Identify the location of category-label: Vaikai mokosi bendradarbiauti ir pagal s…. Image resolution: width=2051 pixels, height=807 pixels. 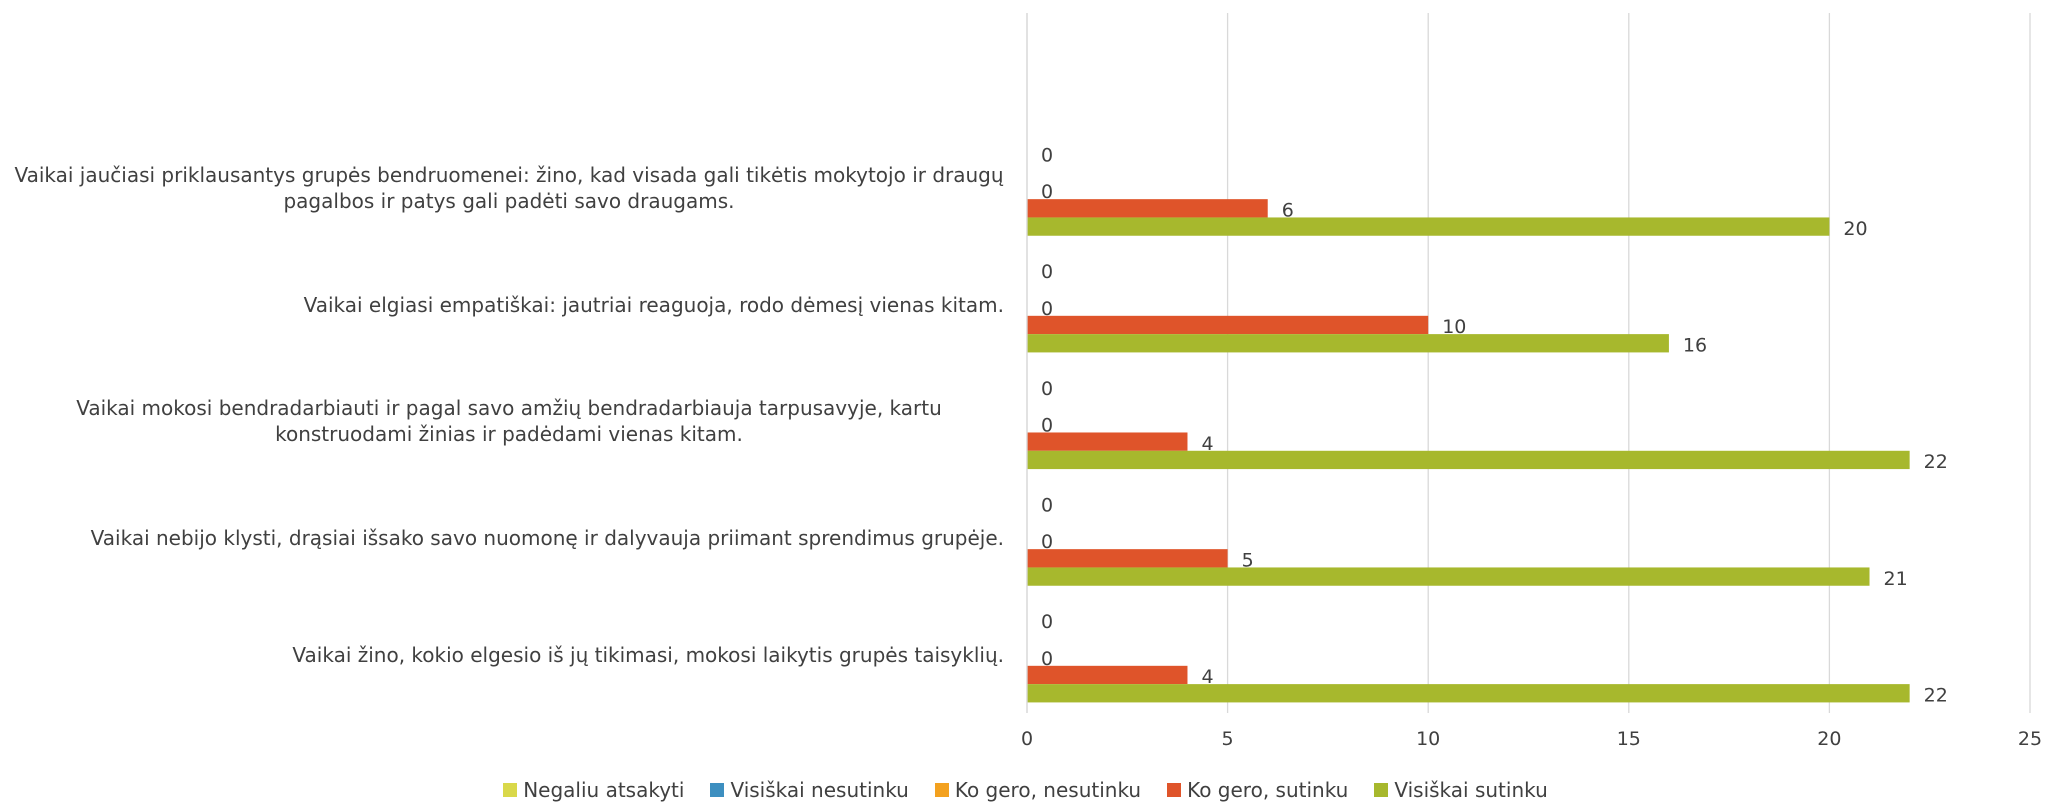
(509, 421).